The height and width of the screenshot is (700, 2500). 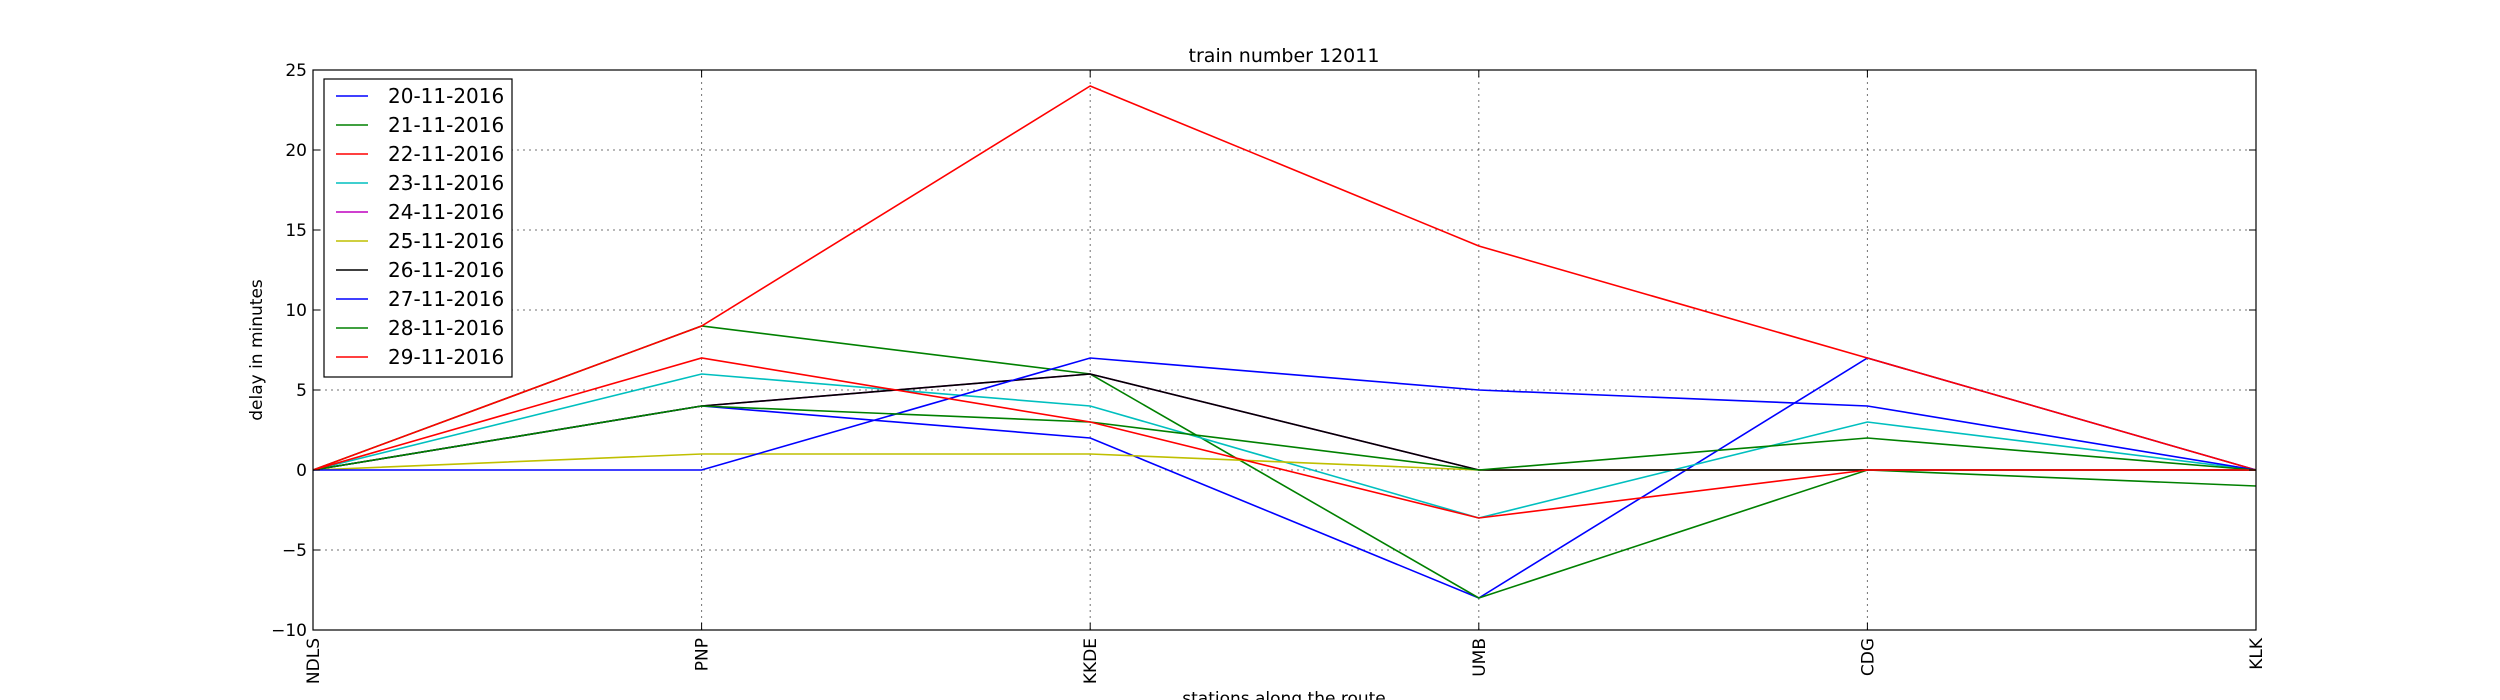 What do you see at coordinates (2257, 653) in the screenshot?
I see `x-tick-label: KLK` at bounding box center [2257, 653].